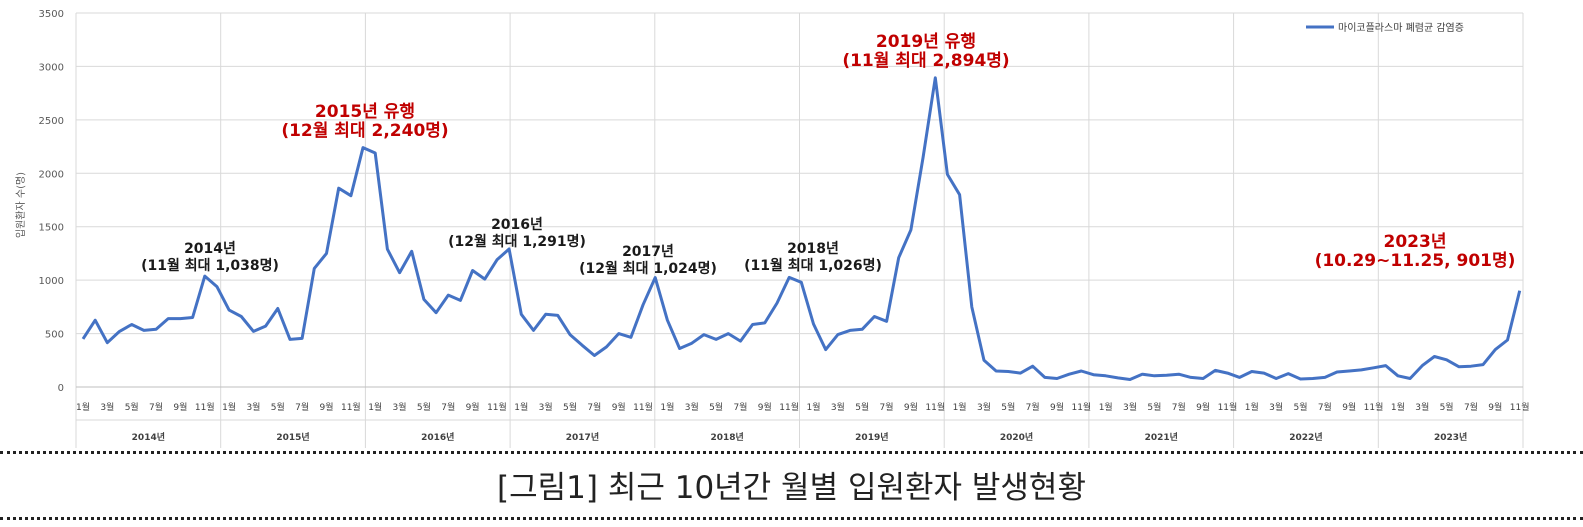  I want to click on annotation-label: 2015년 유행, so click(365, 112).